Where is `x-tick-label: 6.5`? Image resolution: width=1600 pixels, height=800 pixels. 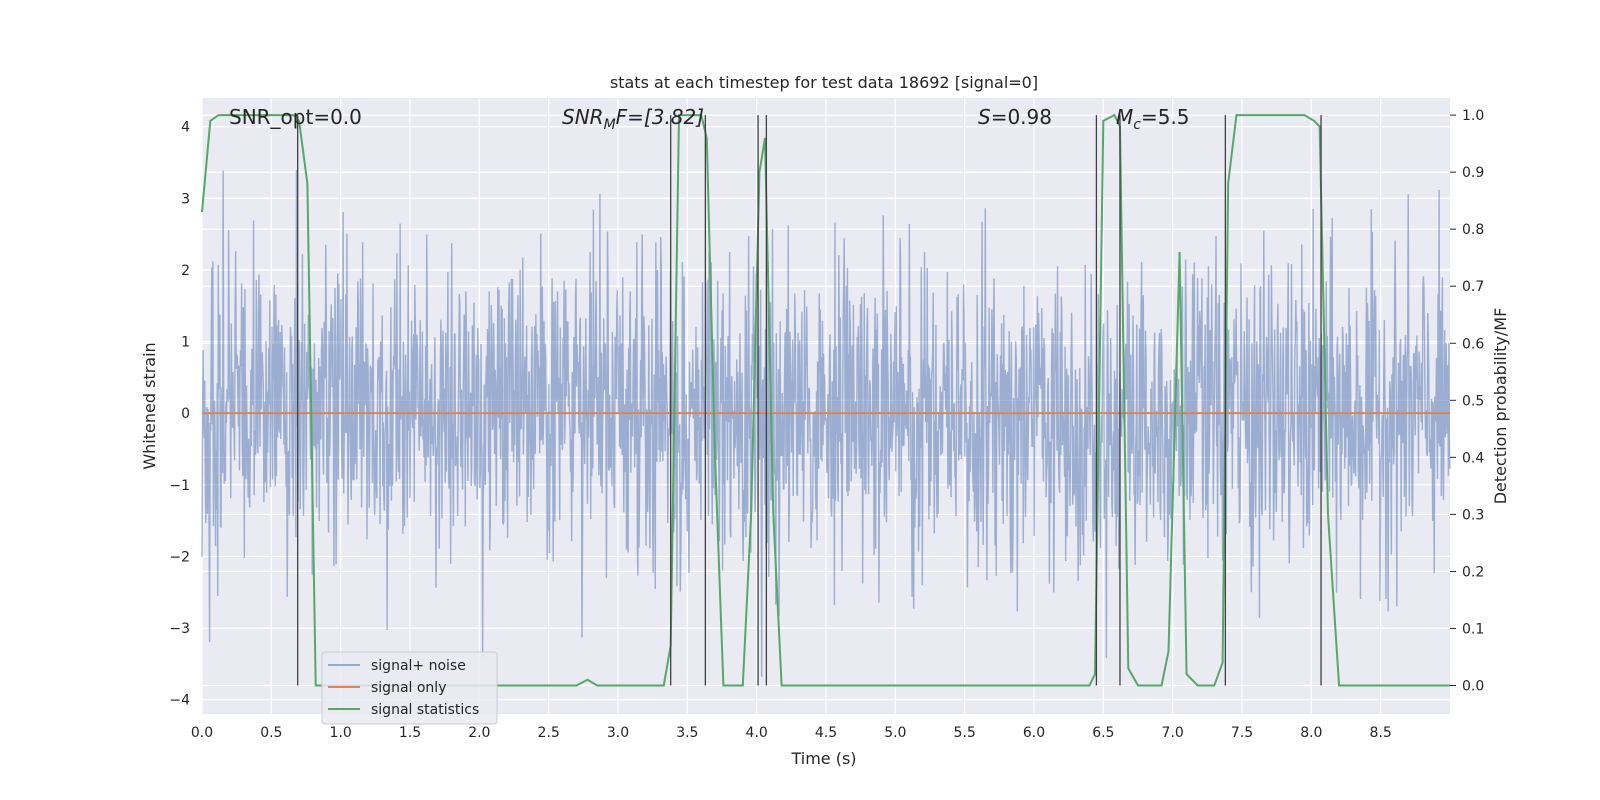
x-tick-label: 6.5 is located at coordinates (1103, 733).